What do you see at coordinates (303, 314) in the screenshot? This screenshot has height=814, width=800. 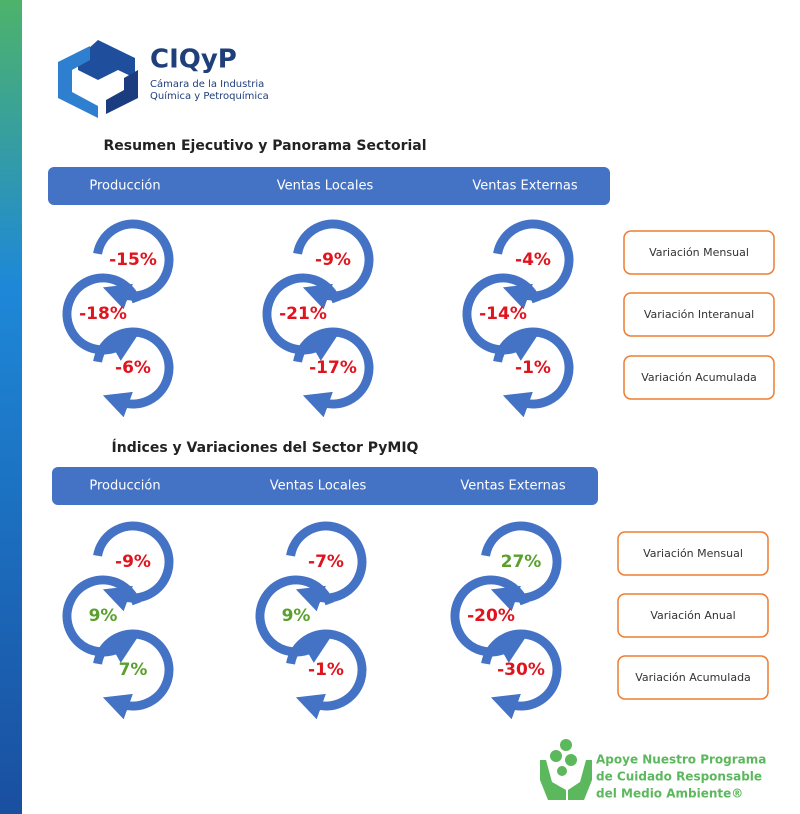 I see `variation-value: -21%` at bounding box center [303, 314].